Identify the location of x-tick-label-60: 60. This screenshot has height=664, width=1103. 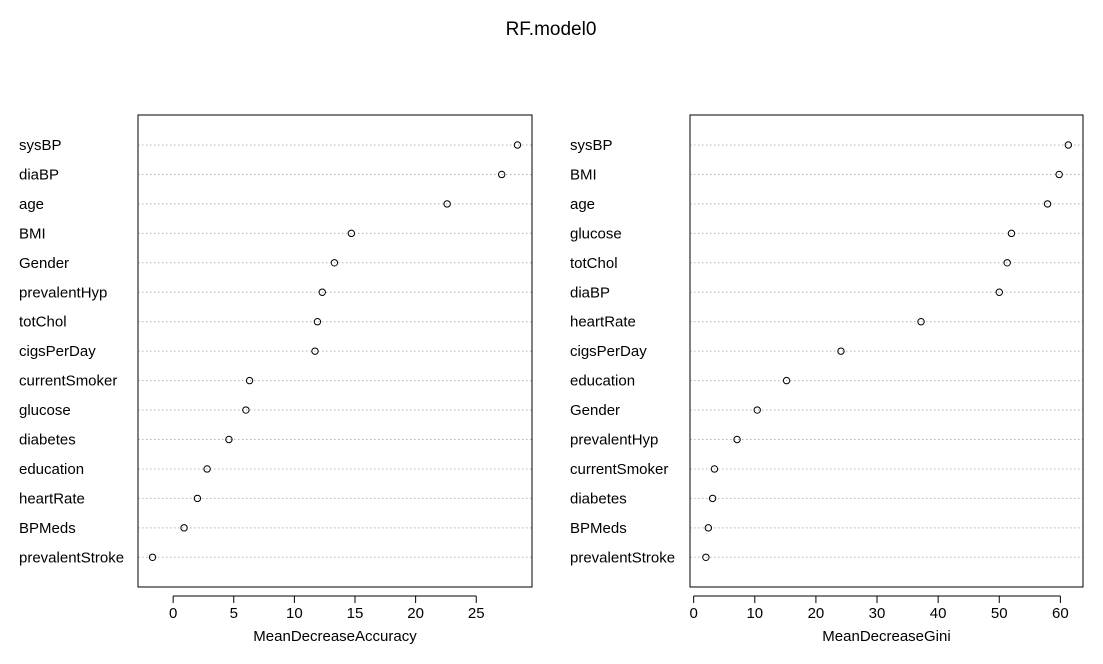
(1060, 613).